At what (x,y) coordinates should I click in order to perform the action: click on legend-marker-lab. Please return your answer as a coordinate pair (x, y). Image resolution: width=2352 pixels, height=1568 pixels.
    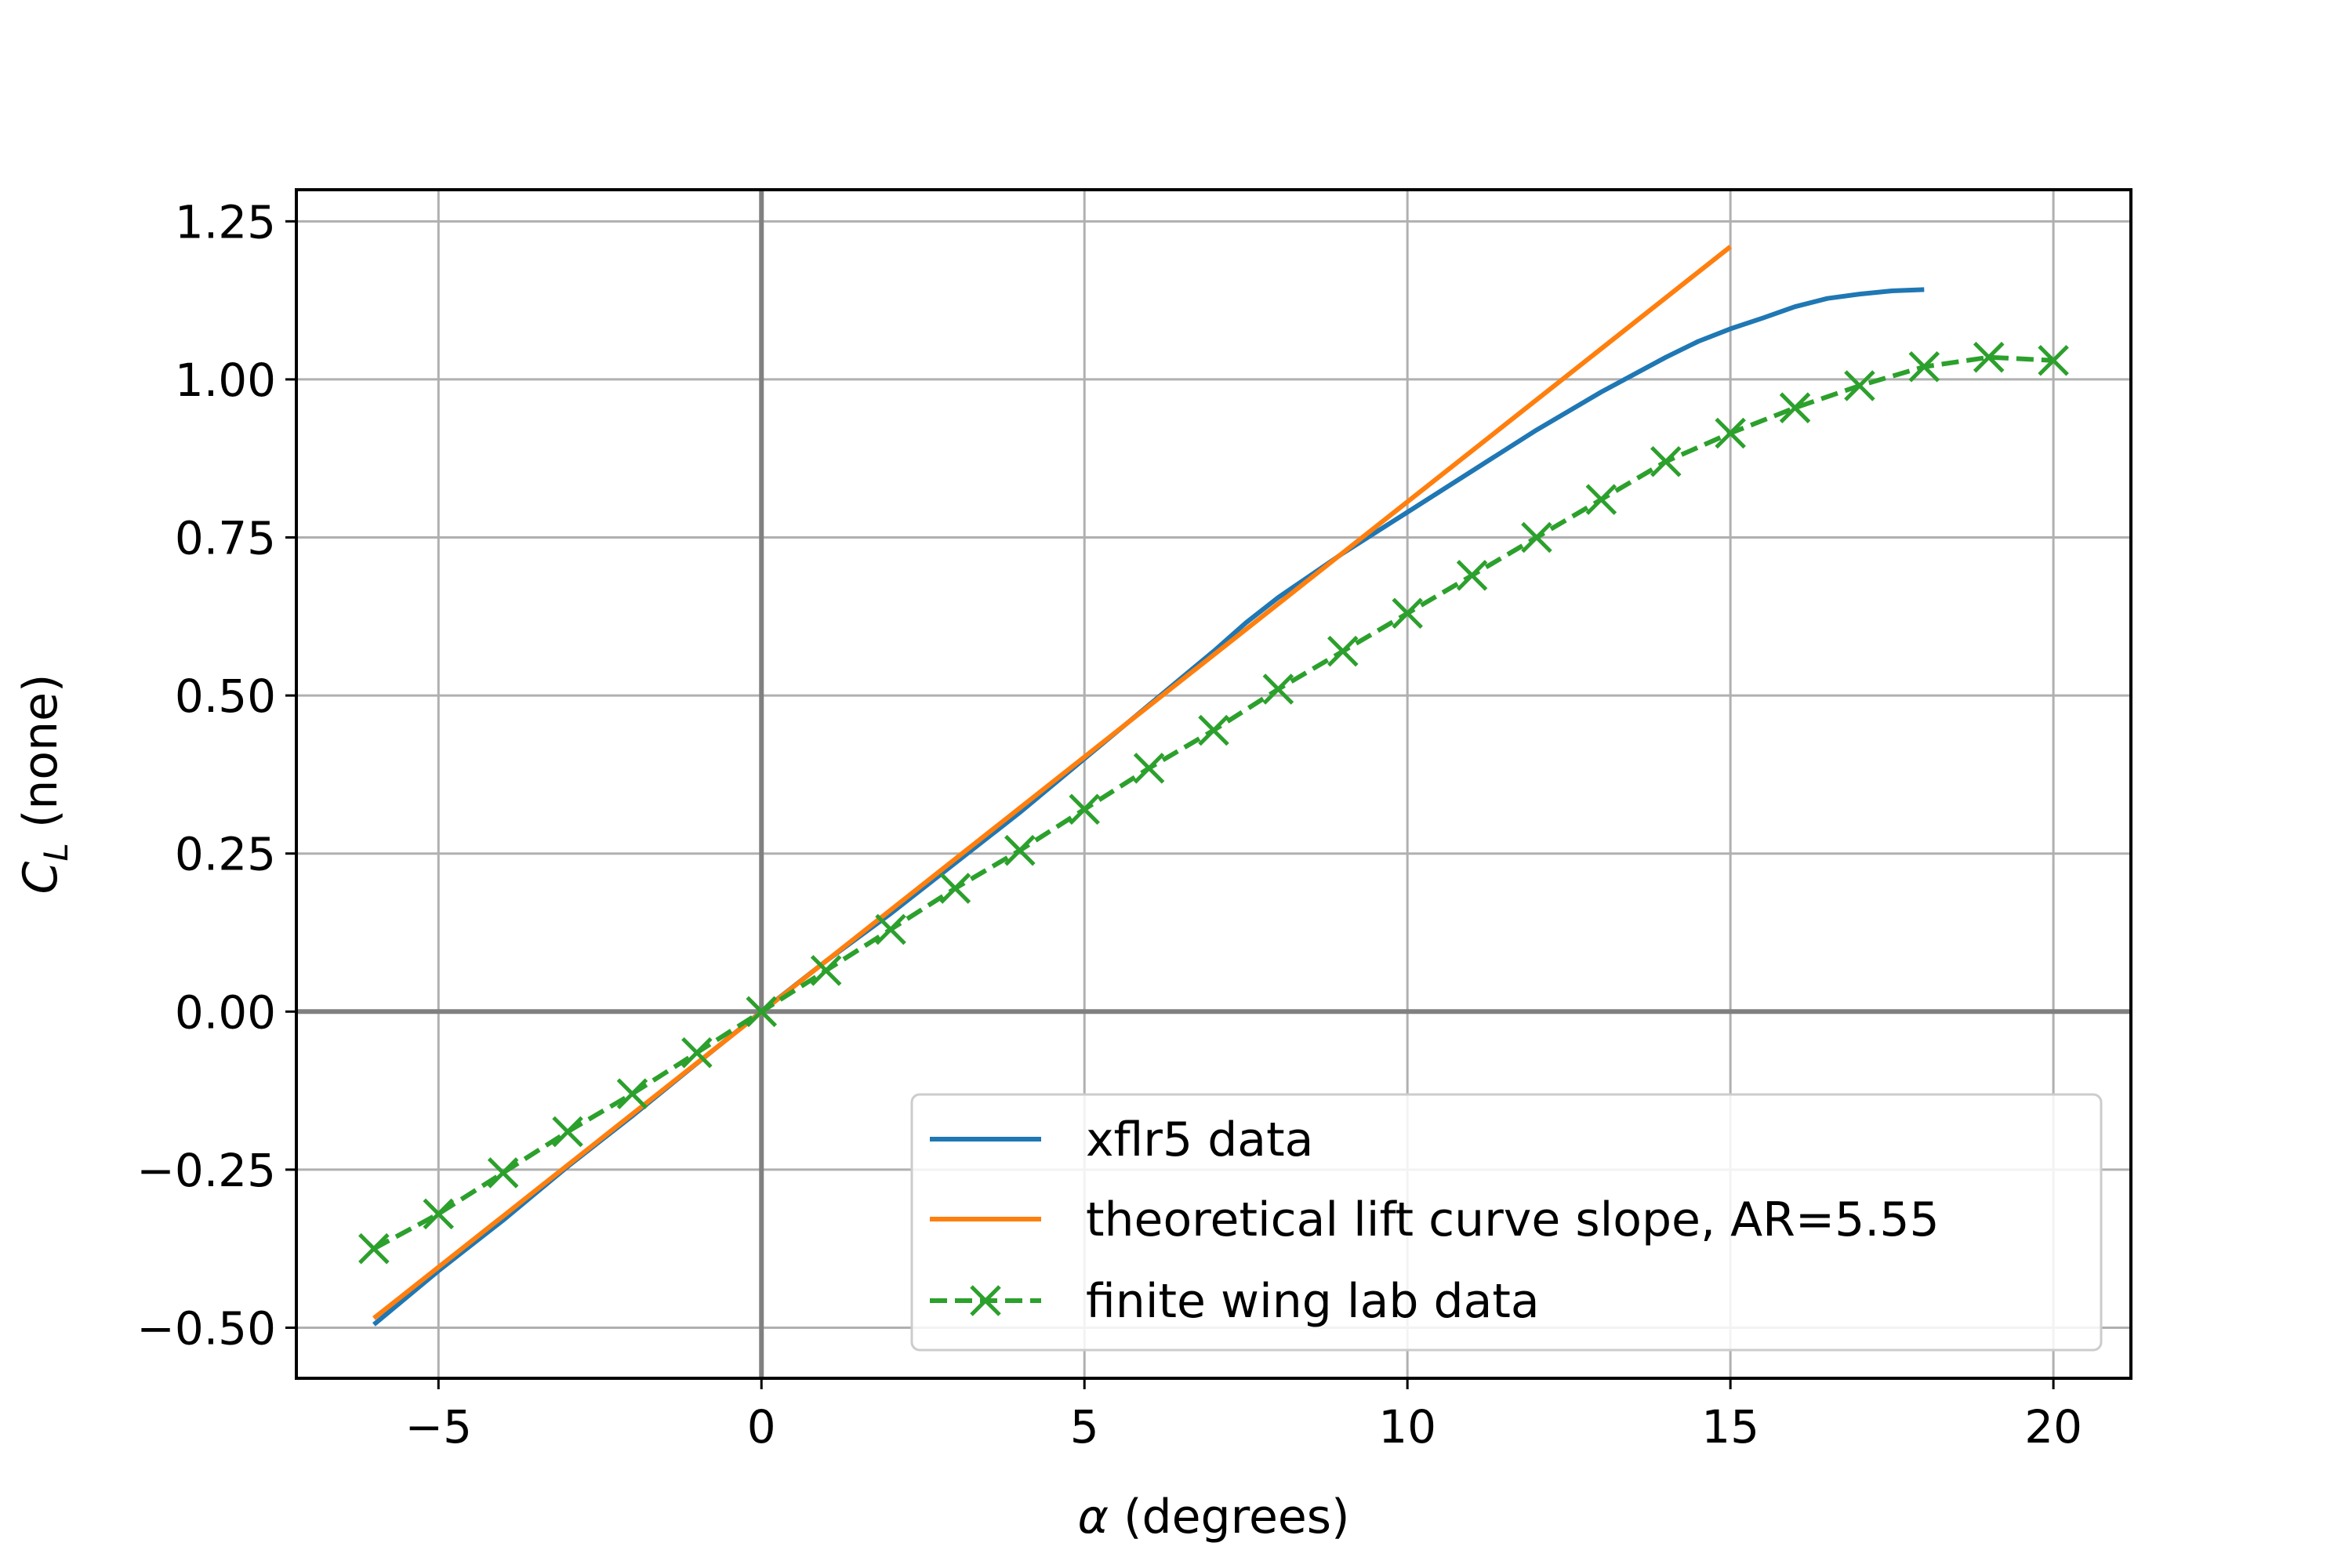
    Looking at the image, I should click on (985, 1300).